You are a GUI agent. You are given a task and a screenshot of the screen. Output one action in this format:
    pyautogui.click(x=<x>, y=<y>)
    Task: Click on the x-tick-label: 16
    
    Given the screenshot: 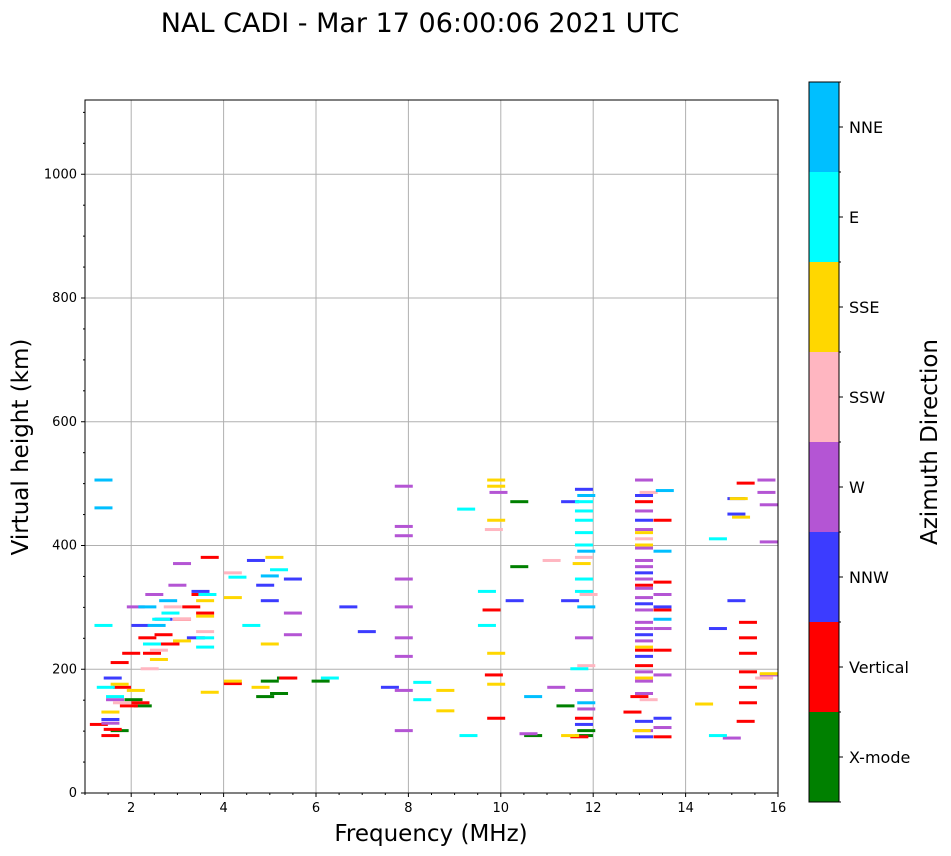 What is the action you would take?
    pyautogui.click(x=778, y=808)
    